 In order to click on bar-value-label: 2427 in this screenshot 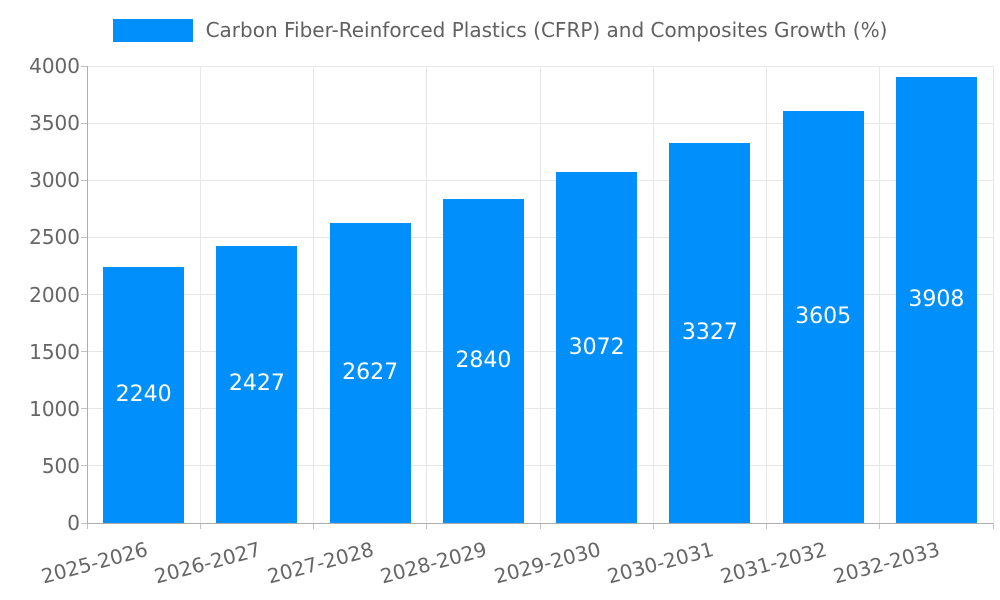, I will do `click(256, 384)`.